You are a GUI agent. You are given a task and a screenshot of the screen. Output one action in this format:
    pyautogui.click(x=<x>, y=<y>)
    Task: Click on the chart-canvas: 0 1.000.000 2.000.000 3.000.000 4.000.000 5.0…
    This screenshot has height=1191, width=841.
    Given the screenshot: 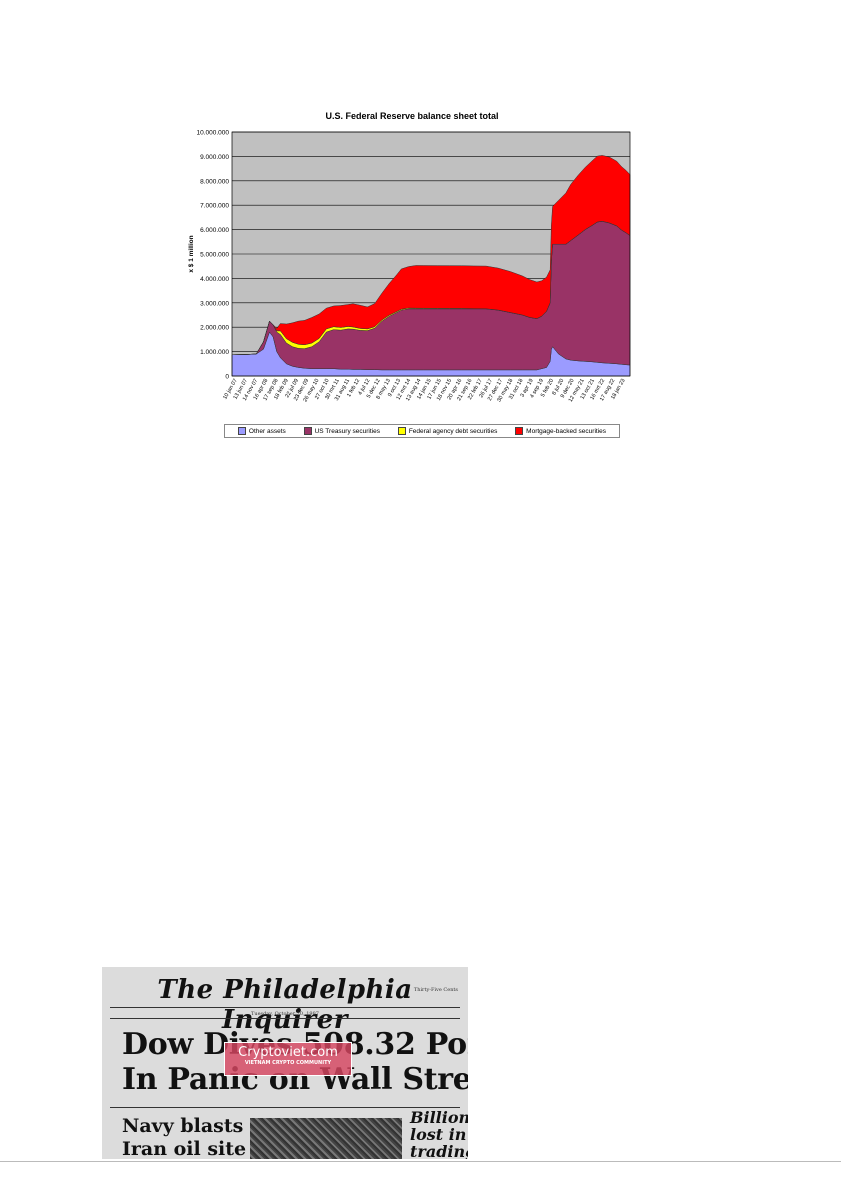 What is the action you would take?
    pyautogui.click(x=409, y=266)
    